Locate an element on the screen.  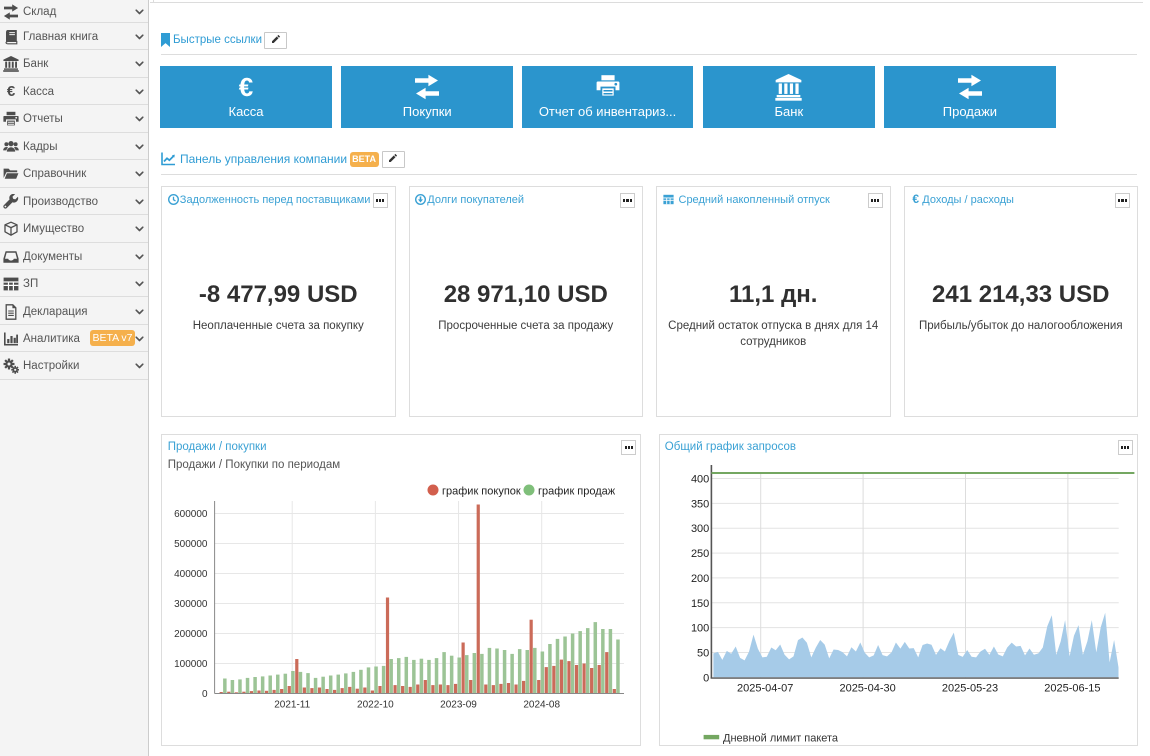
svg-text: 2025-04-30 is located at coordinates (867, 689).